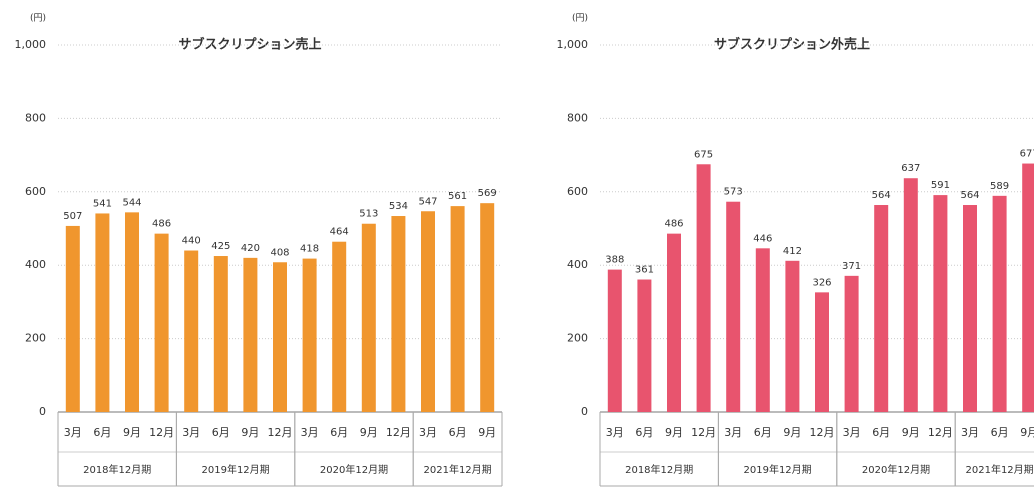 The width and height of the screenshot is (1034, 487). I want to click on value-label: 513, so click(368, 214).